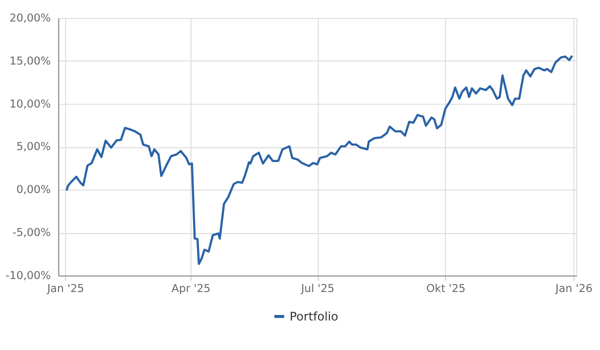 The height and width of the screenshot is (350, 600). I want to click on y-tick-label: 15,00%, so click(30, 61).